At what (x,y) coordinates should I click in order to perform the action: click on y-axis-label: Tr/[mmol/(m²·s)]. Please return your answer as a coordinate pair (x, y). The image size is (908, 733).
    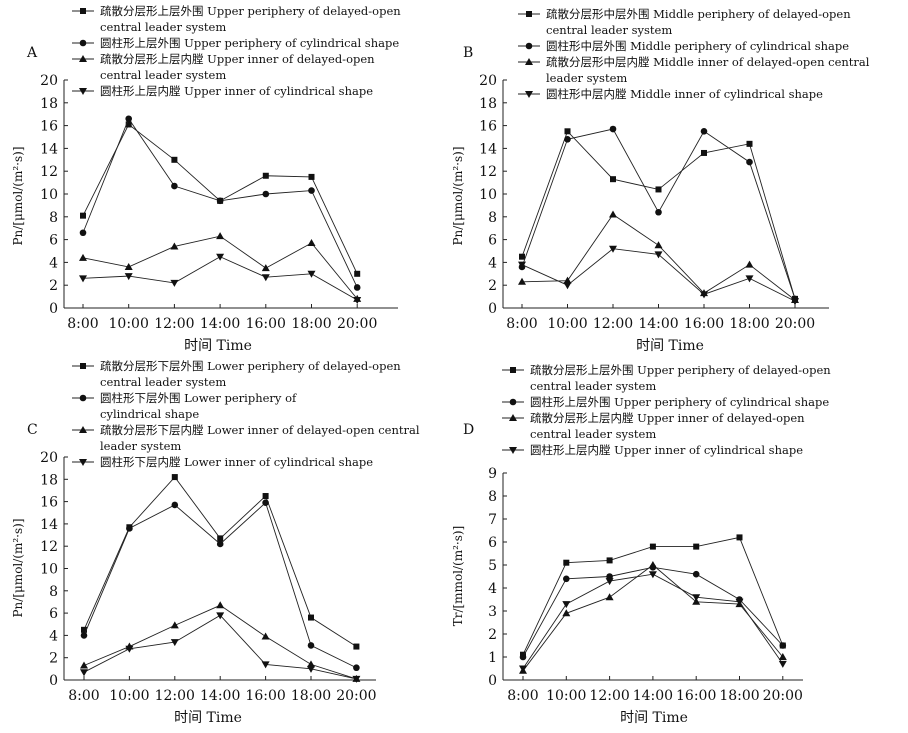
    Looking at the image, I should click on (458, 576).